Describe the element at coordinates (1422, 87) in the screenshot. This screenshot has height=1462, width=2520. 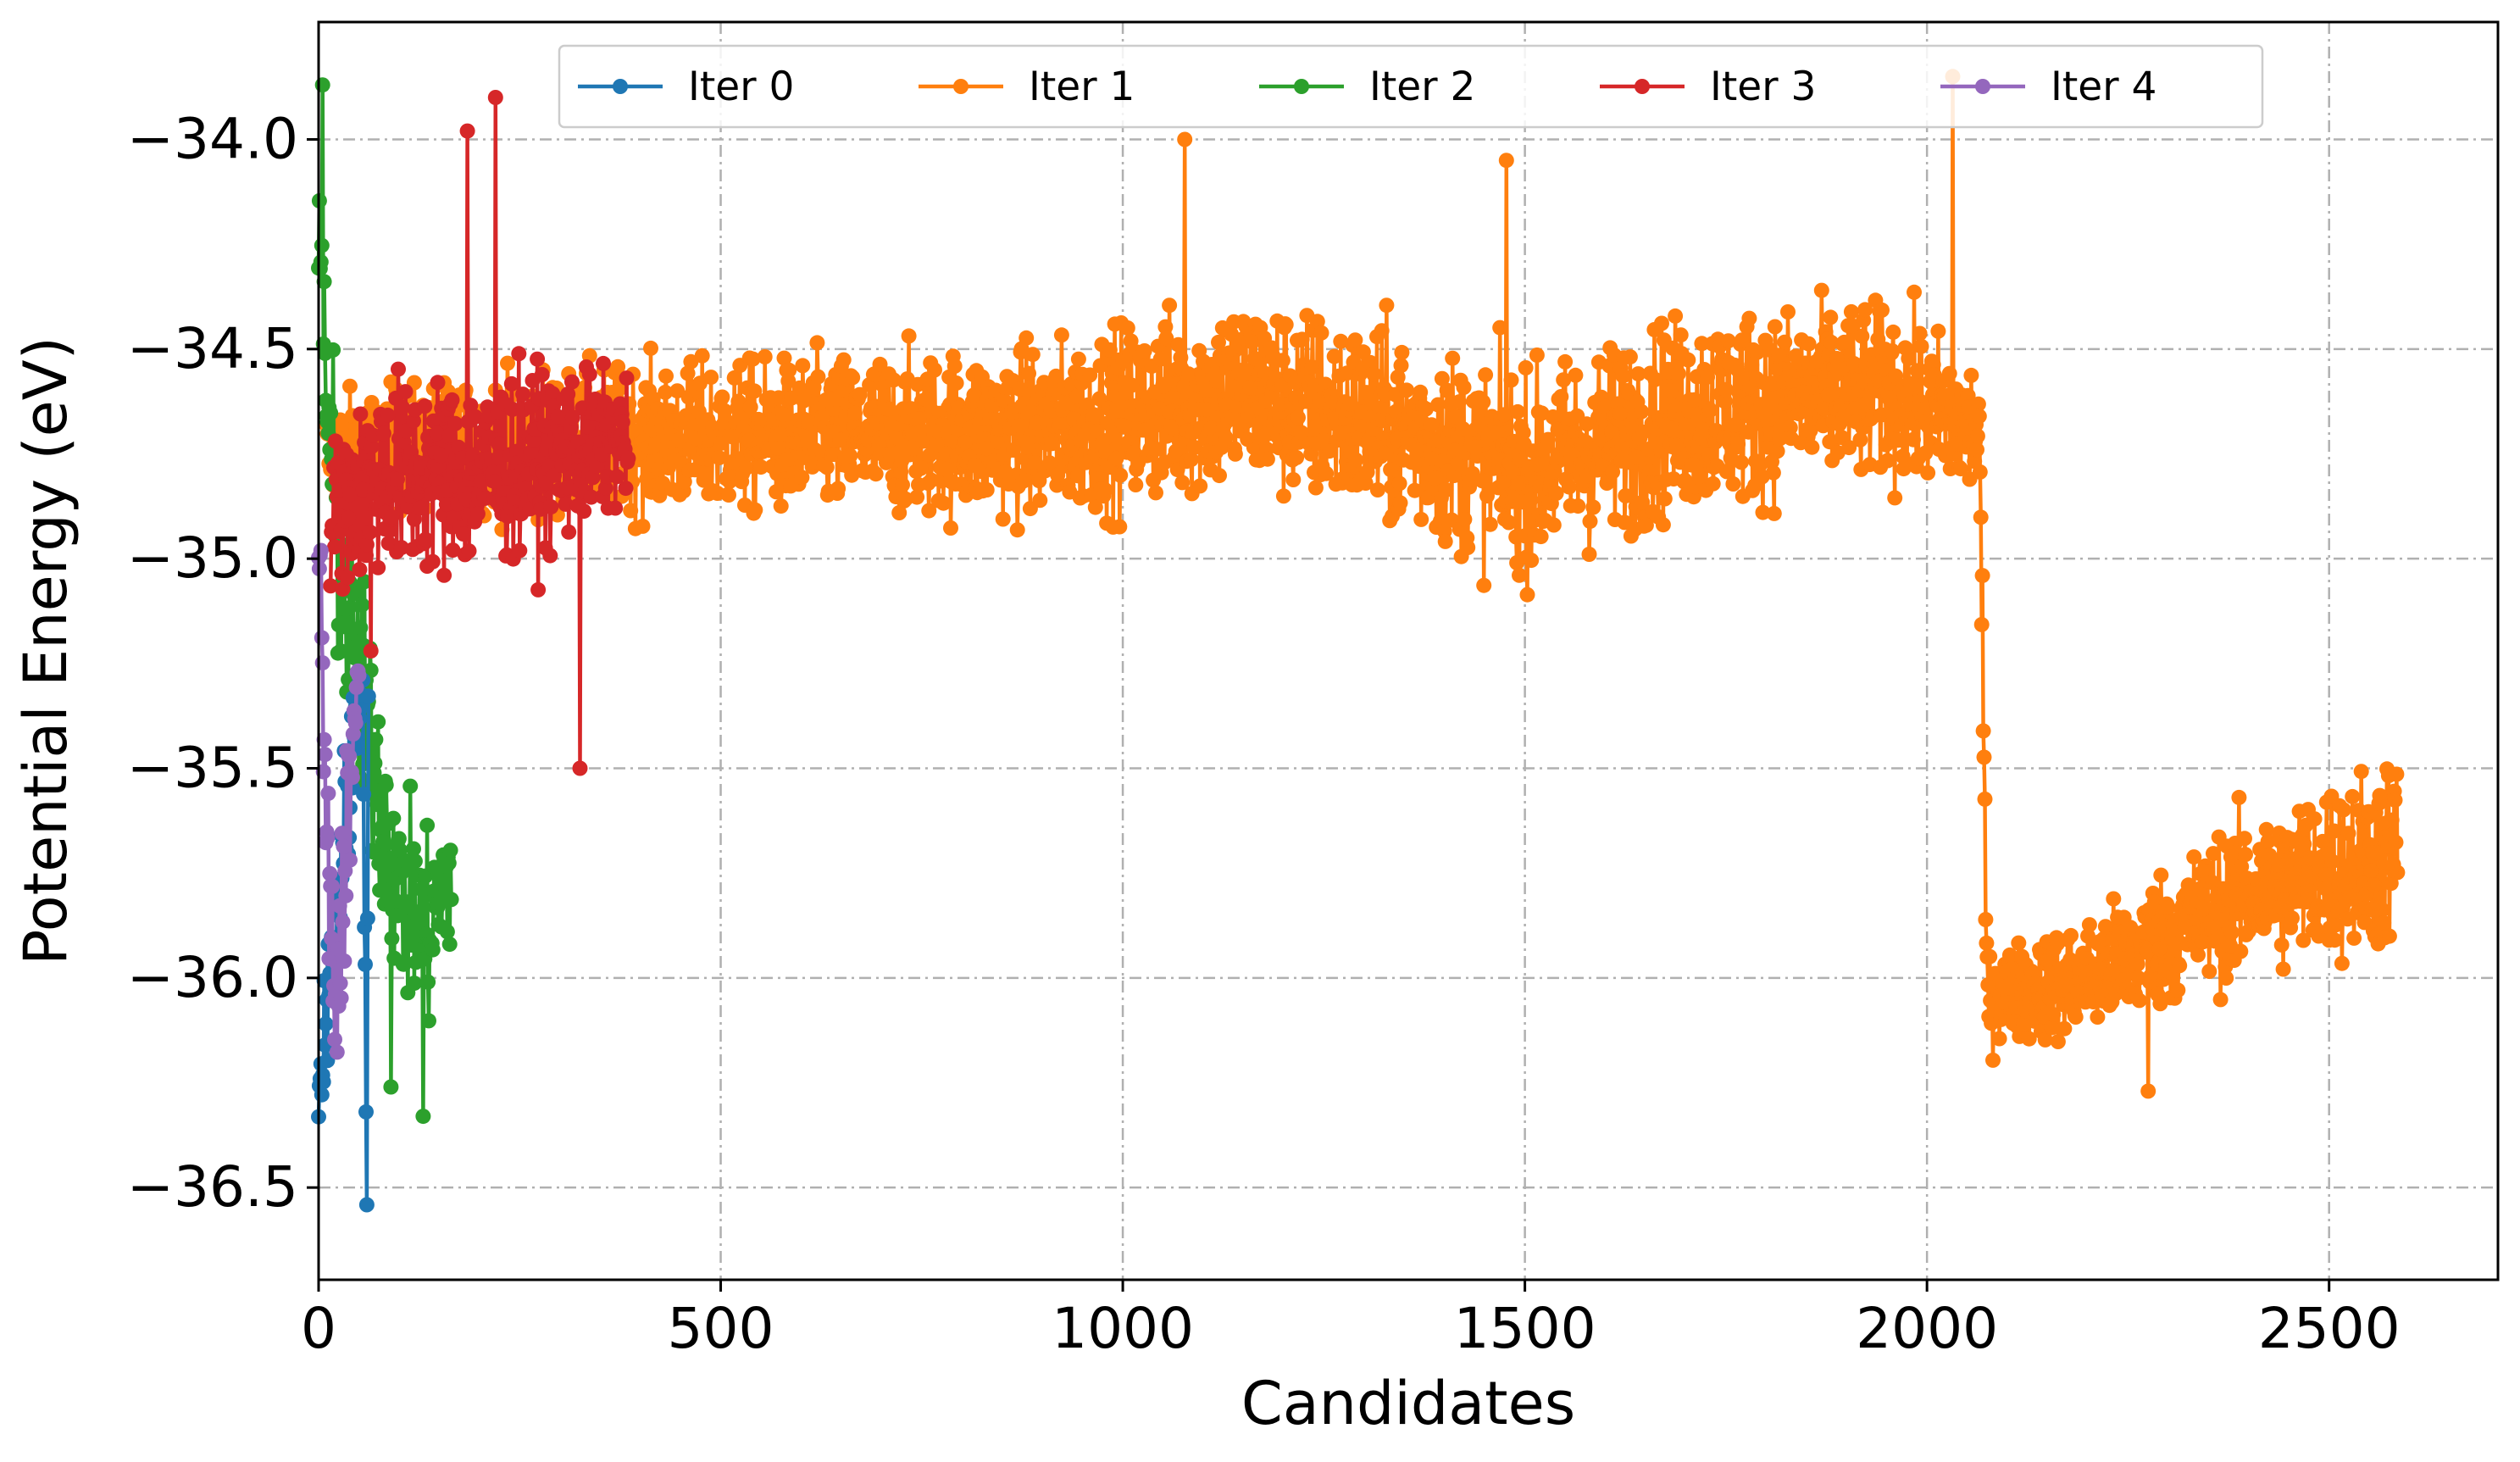
I see `legend-label: Iter 2` at that location.